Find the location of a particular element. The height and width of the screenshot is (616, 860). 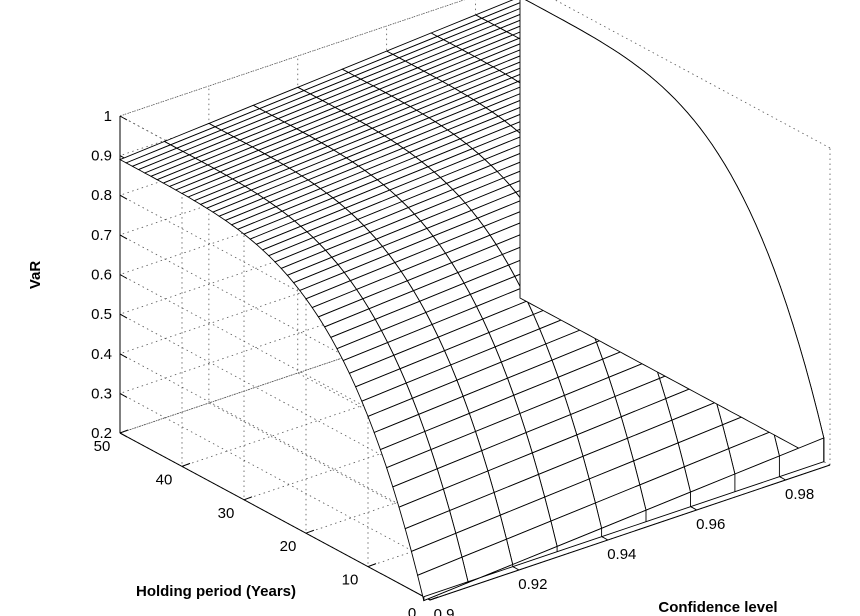

z-axis-label: VaR is located at coordinates (35, 275).